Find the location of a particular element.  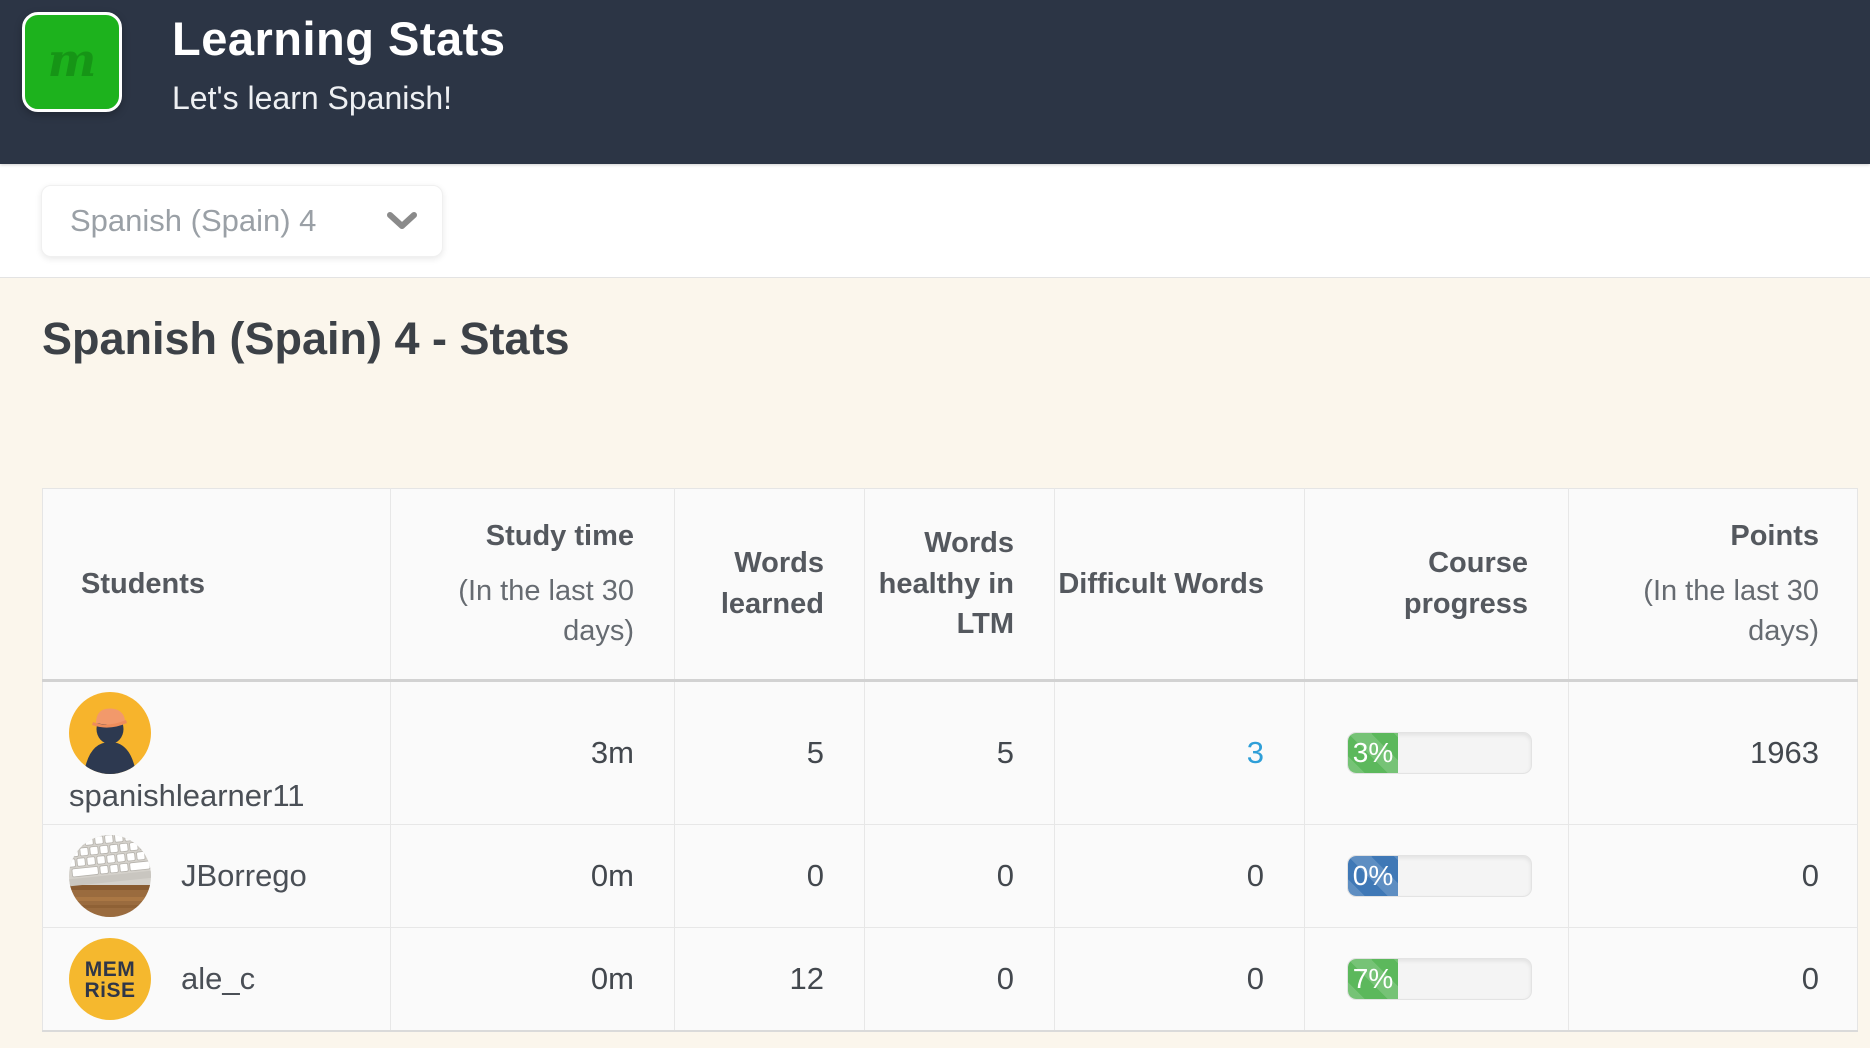

cell-difficult-words: 3 is located at coordinates (1179, 752).